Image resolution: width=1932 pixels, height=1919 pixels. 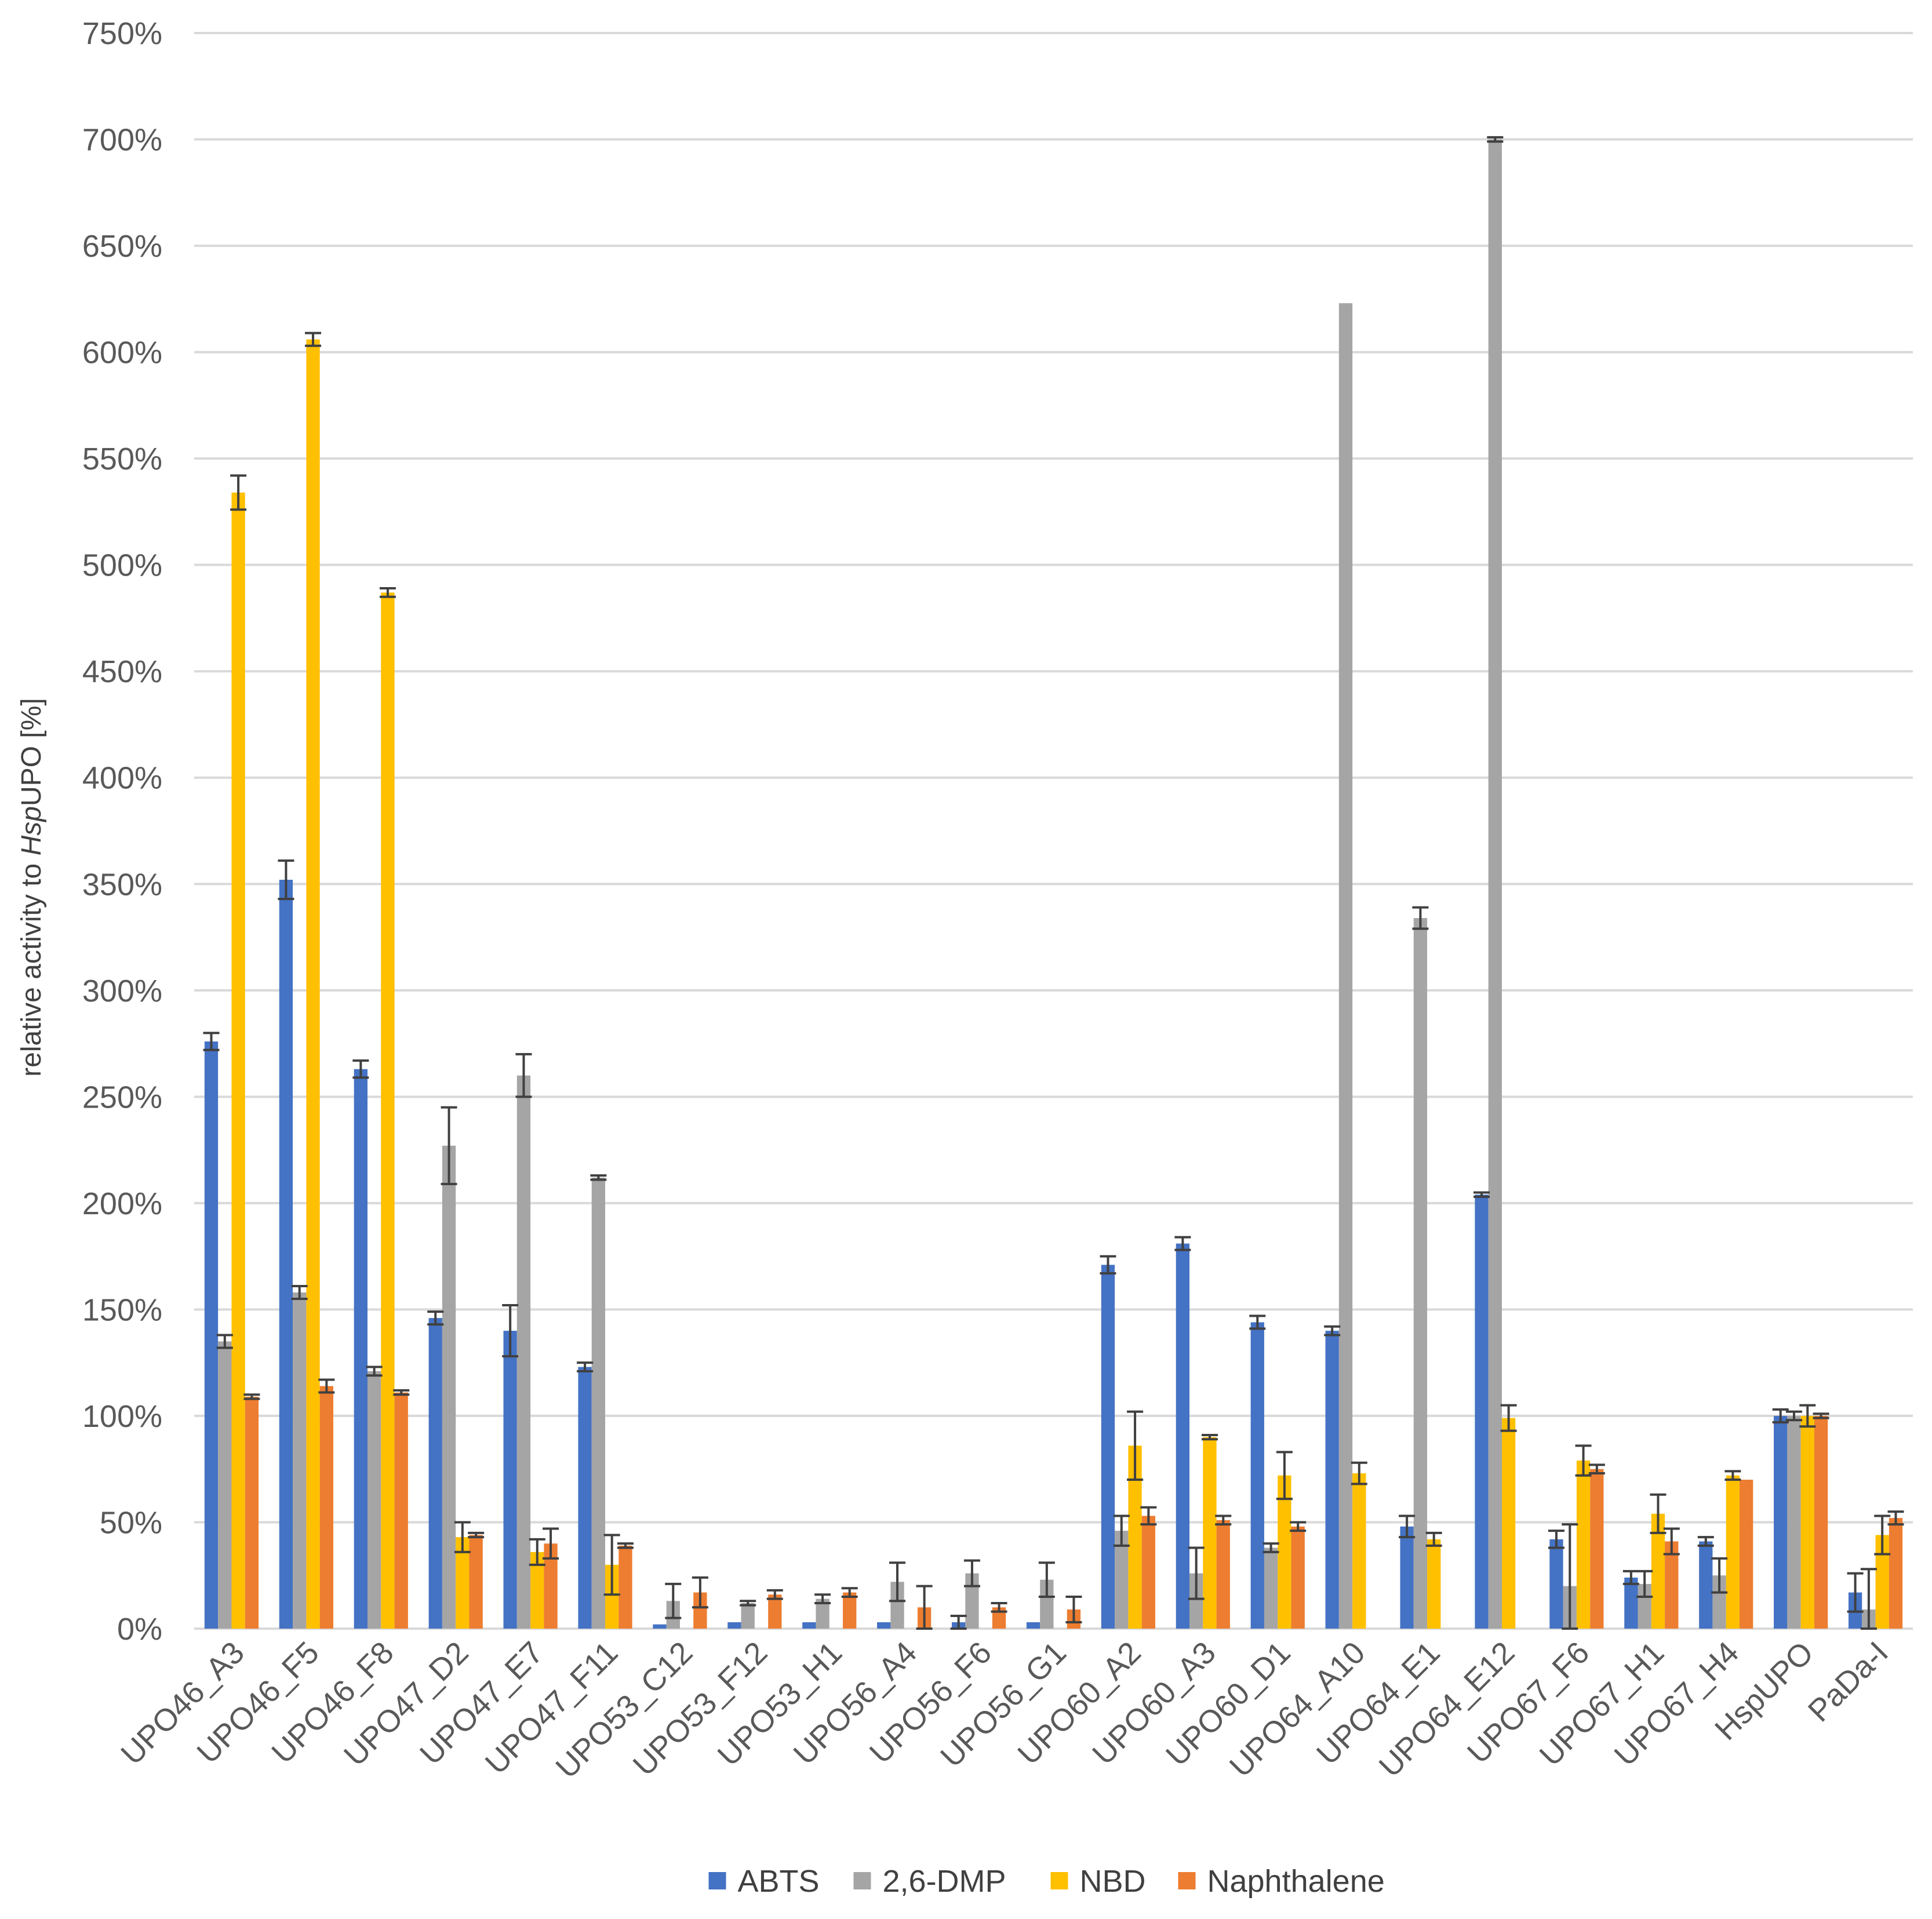 I want to click on y-tick-label: 50%, so click(x=131, y=1522).